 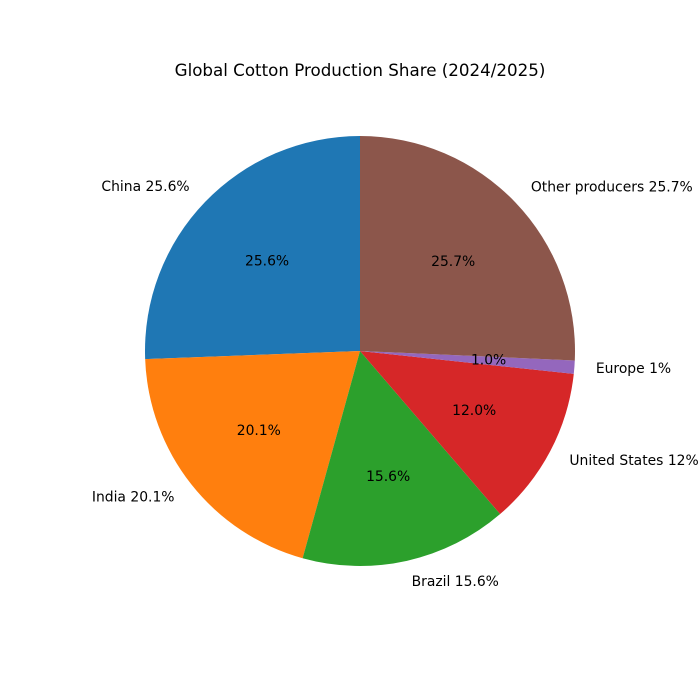 I want to click on pie-slice-pct-europe: 1.0%, so click(x=488, y=361).